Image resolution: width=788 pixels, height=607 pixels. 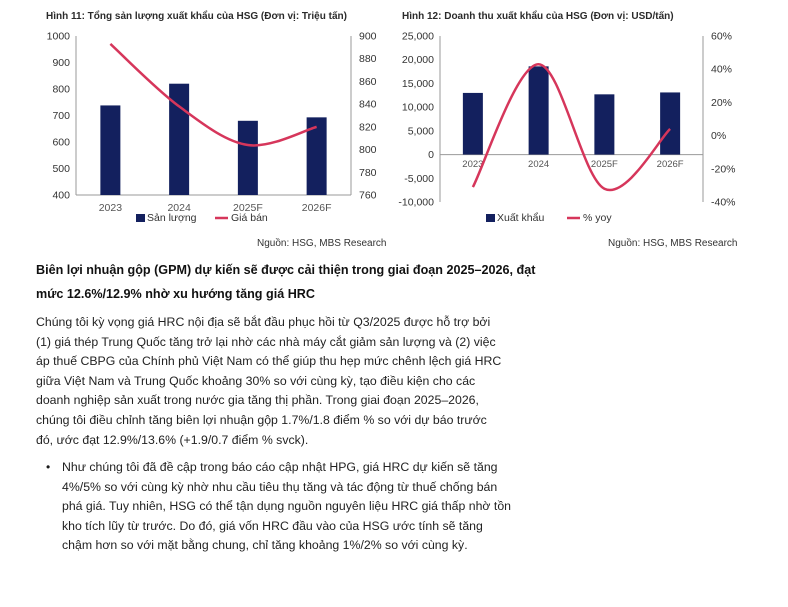 I want to click on y-tick-label: 600, so click(x=61, y=143).